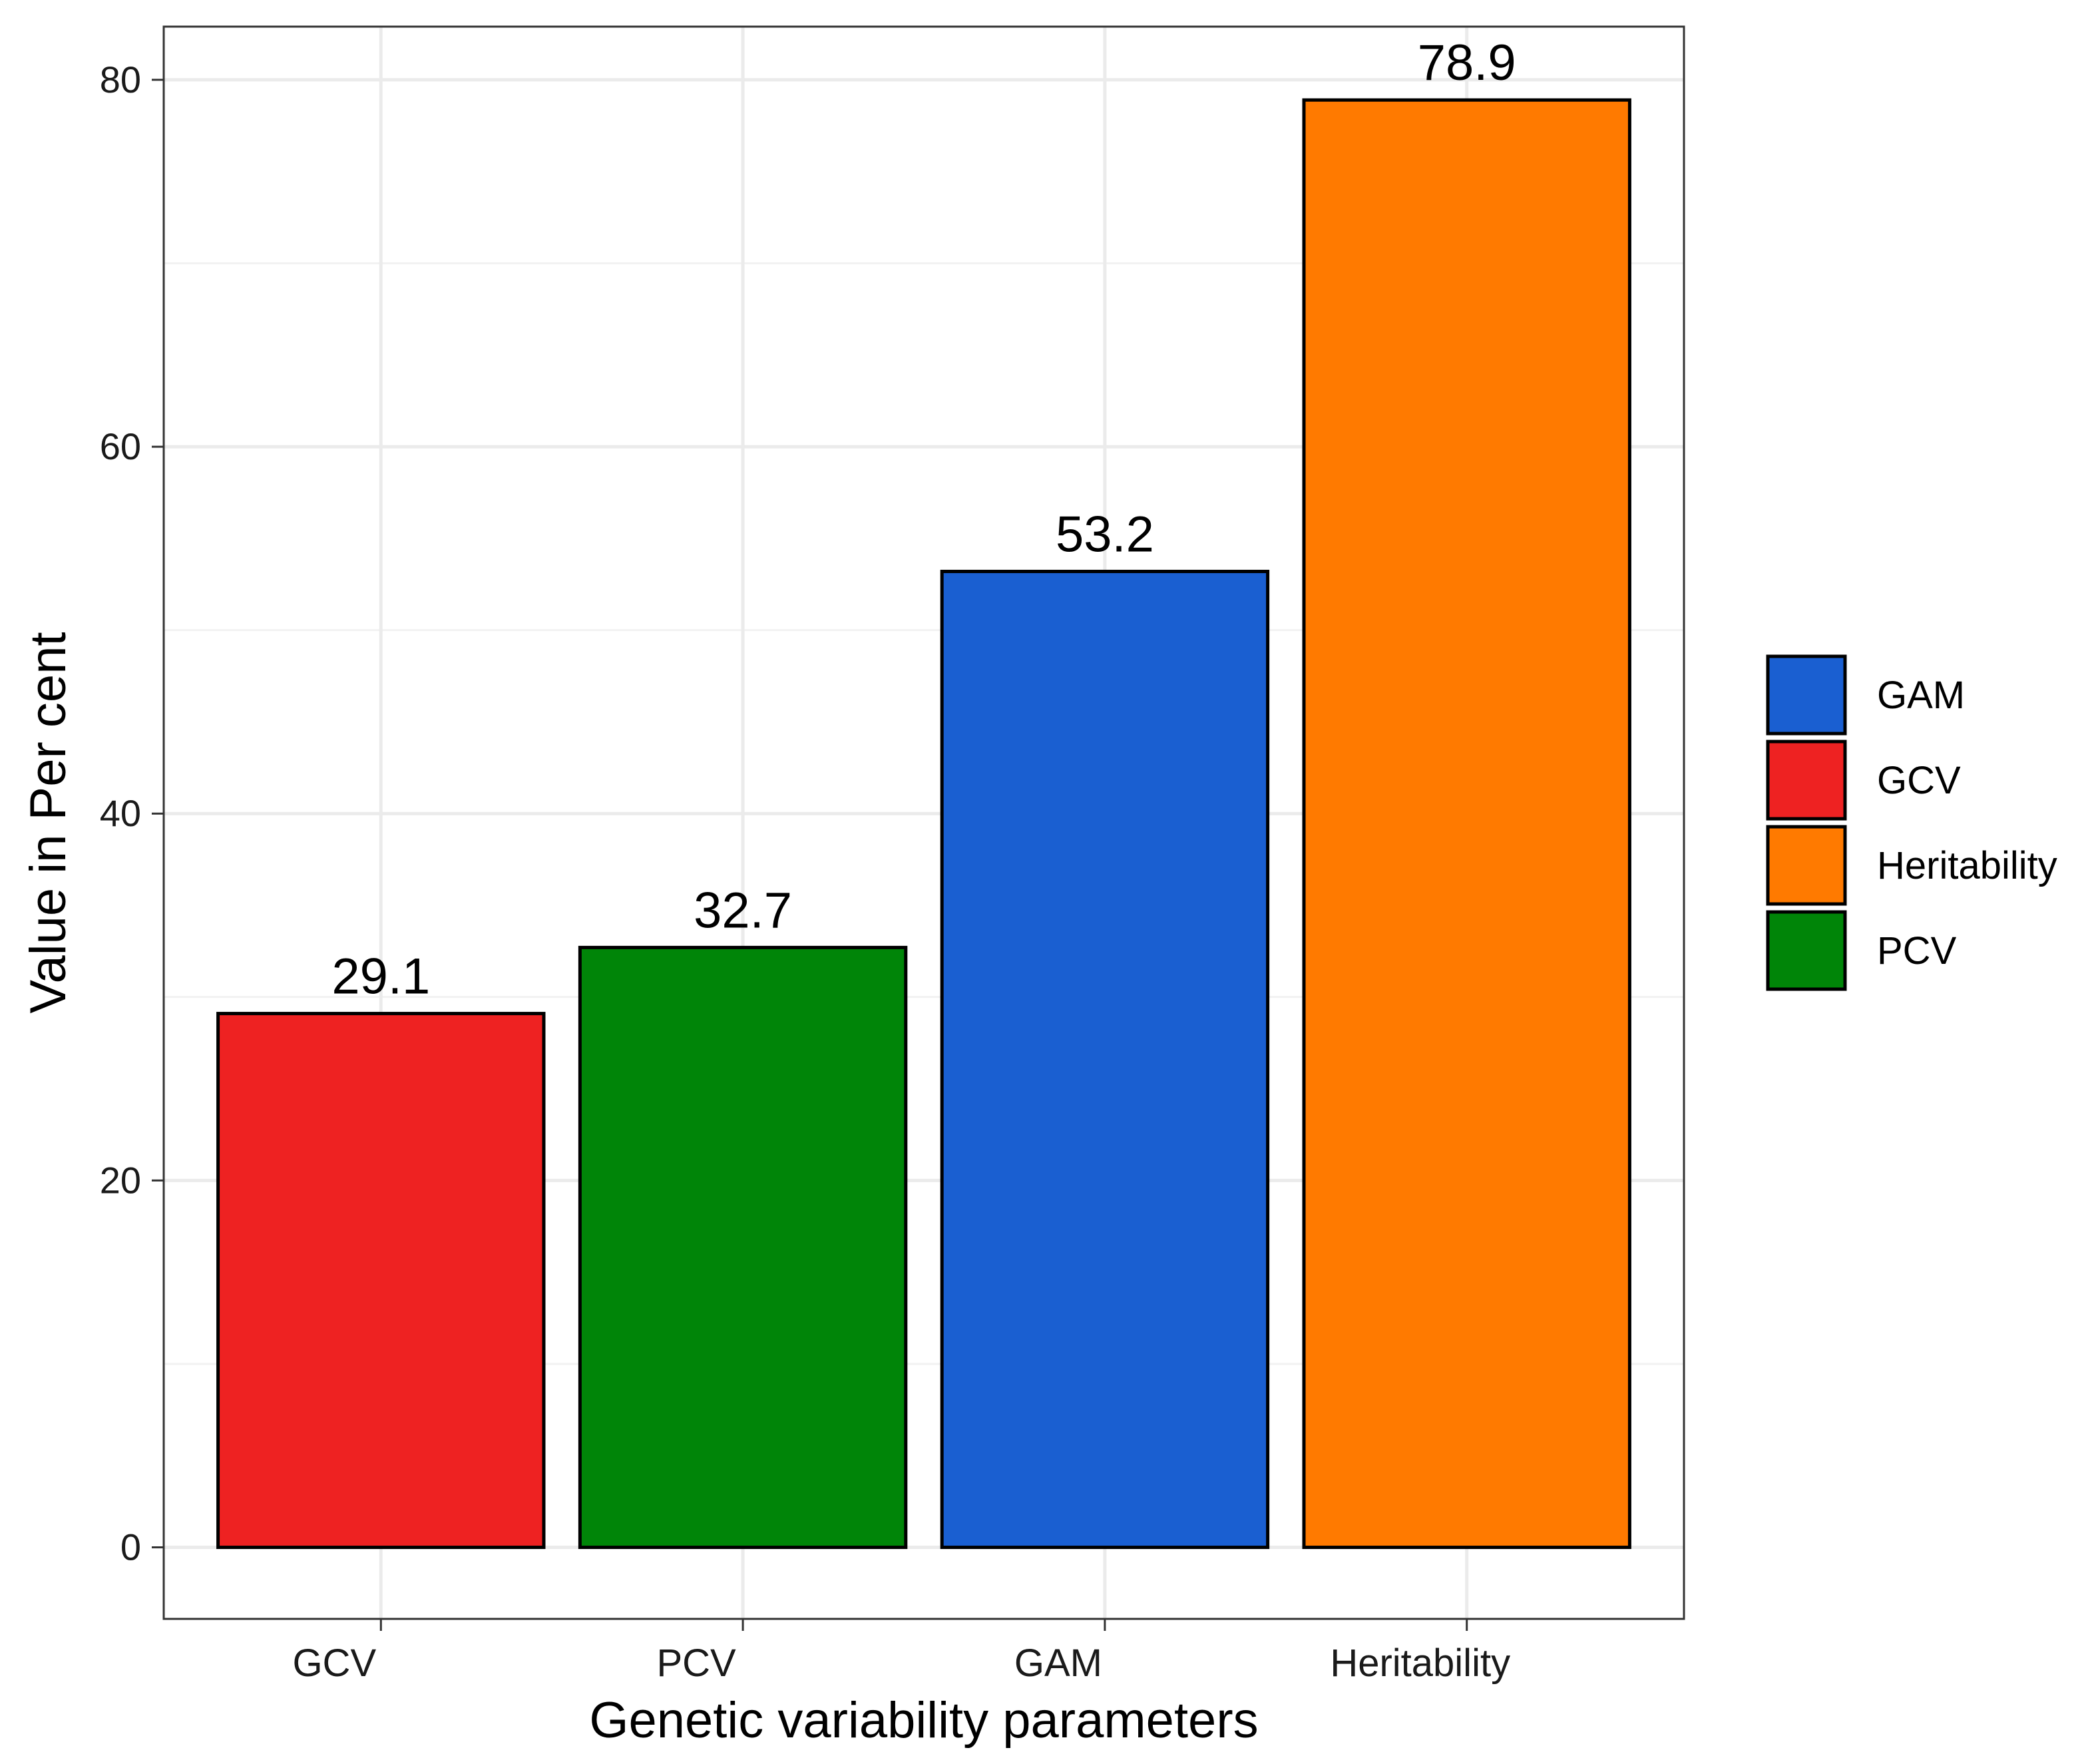 The height and width of the screenshot is (1764, 2082). What do you see at coordinates (120, 80) in the screenshot?
I see `y-tick-label: 80` at bounding box center [120, 80].